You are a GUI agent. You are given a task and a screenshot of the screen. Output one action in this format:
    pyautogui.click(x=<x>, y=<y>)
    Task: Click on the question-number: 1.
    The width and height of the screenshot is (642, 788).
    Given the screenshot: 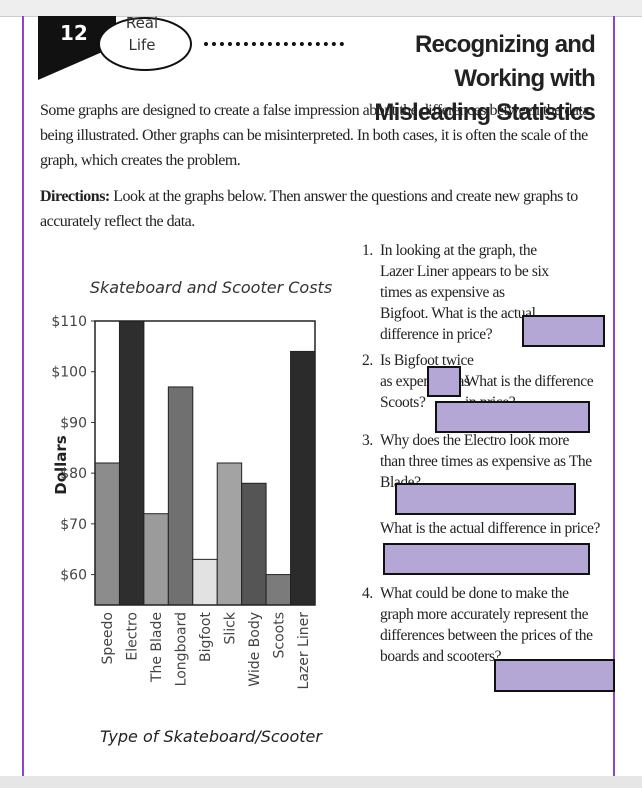 What is the action you would take?
    pyautogui.click(x=367, y=250)
    